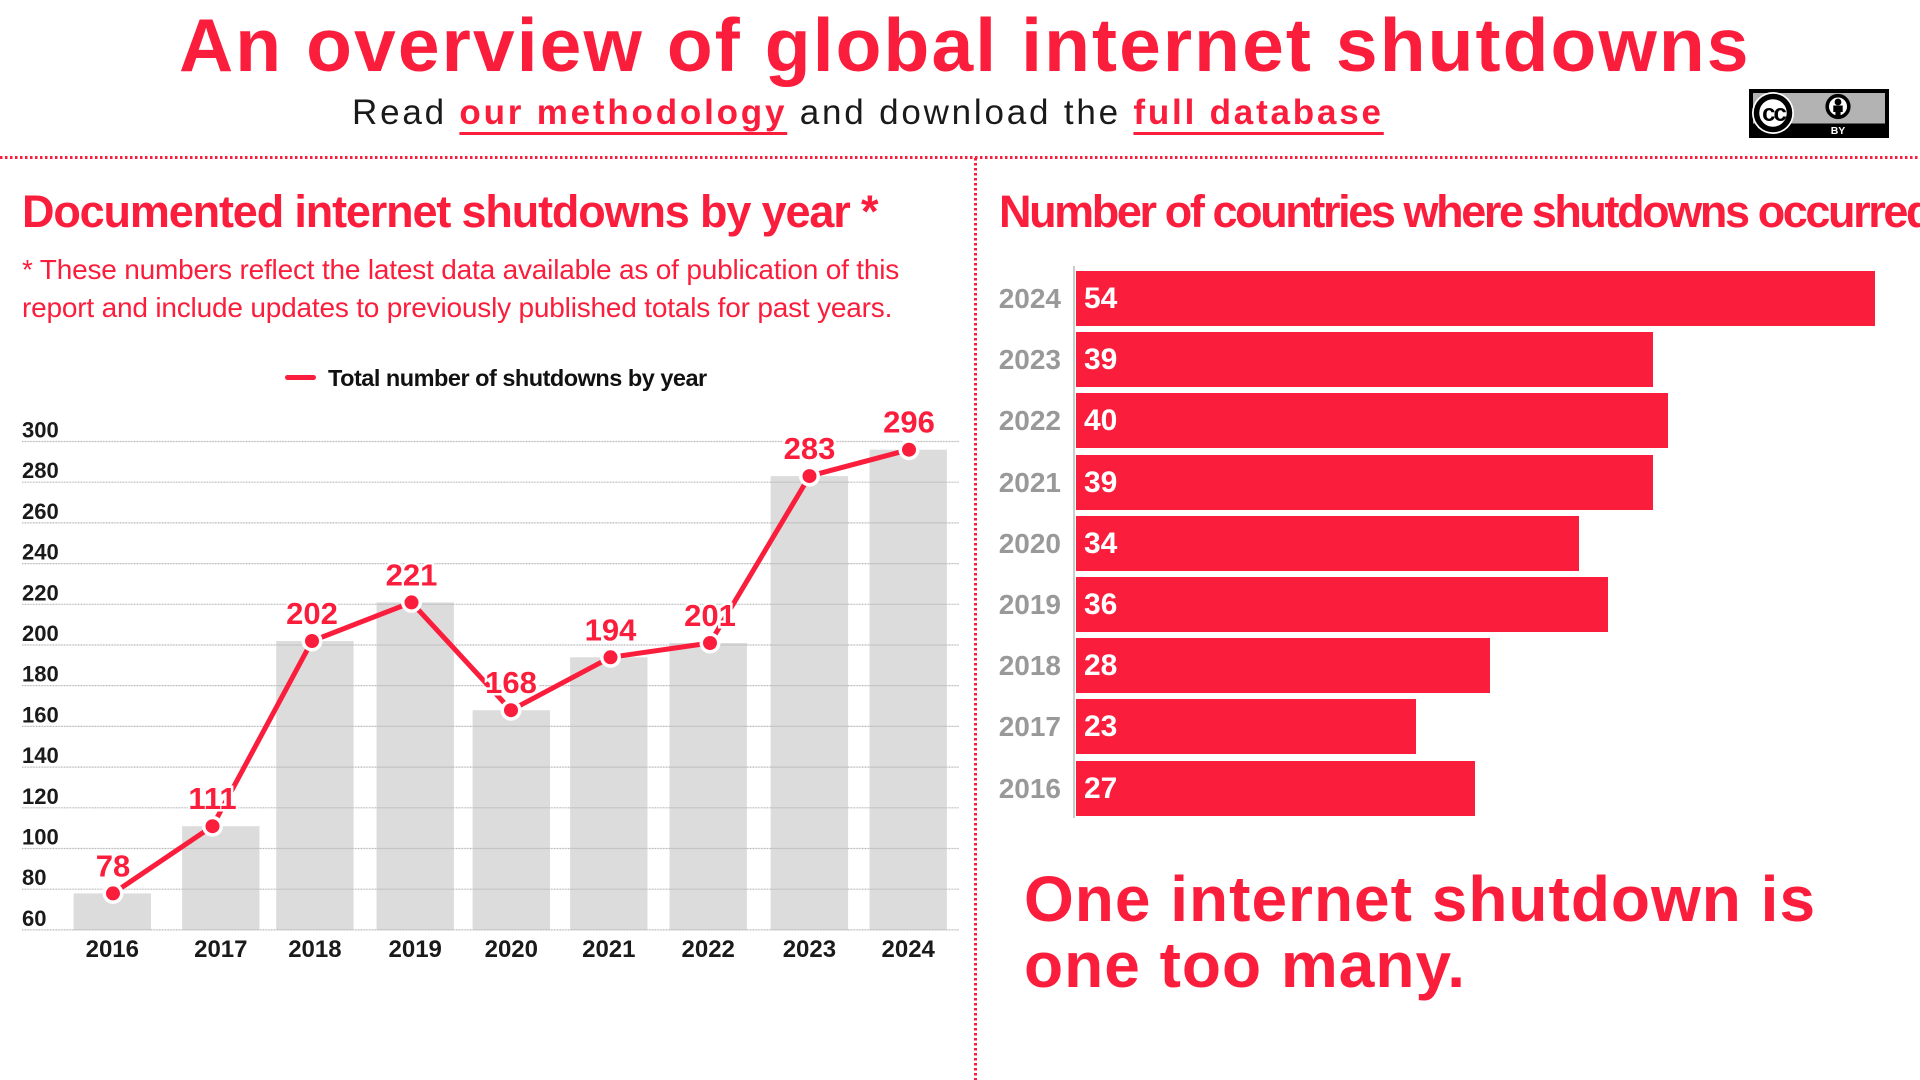 Image resolution: width=1920 pixels, height=1080 pixels. Describe the element at coordinates (40, 714) in the screenshot. I see `svg-text: 160` at that location.